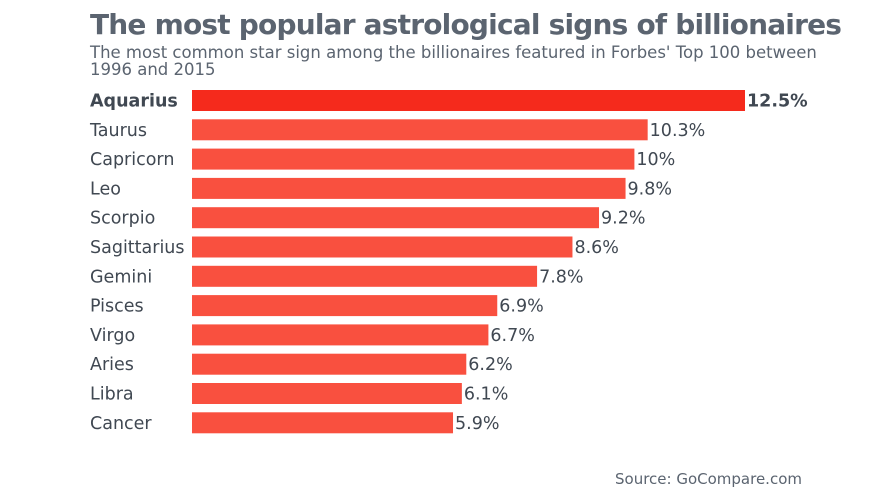 Image resolution: width=890 pixels, height=501 pixels. Describe the element at coordinates (678, 131) in the screenshot. I see `value-label: 10.3%` at that location.